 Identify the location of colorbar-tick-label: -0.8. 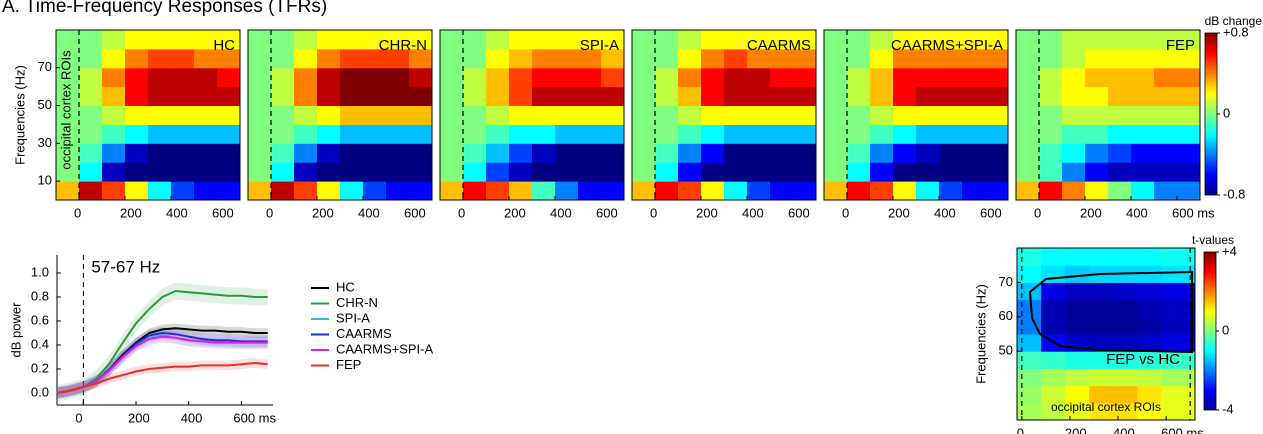
(1234, 193).